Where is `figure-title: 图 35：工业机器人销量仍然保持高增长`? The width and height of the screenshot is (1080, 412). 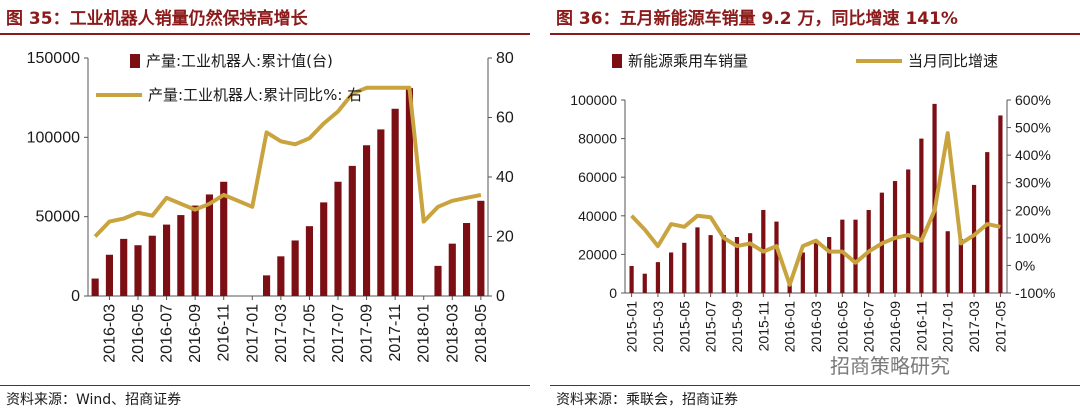
figure-title: 图 35：工业机器人销量仍然保持高增长 is located at coordinates (157, 19).